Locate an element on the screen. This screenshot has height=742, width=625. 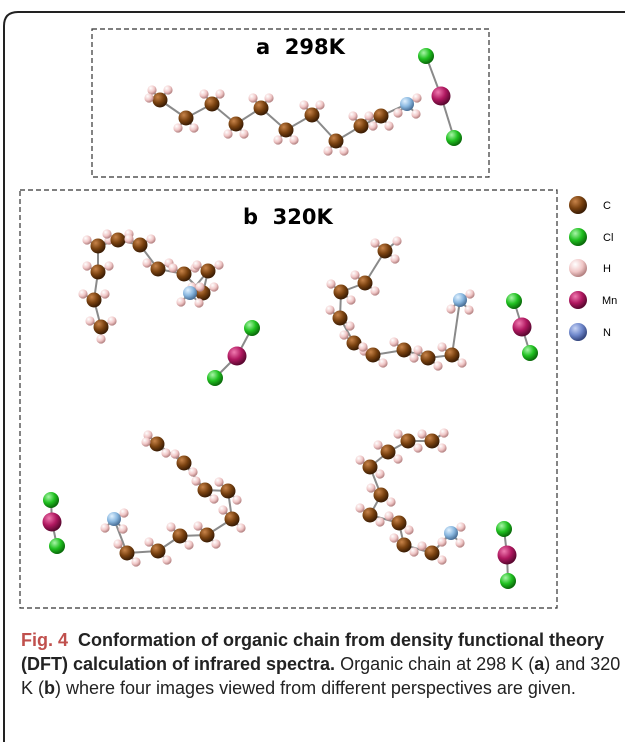
legend-label-mn: Mn is located at coordinates (609, 301).